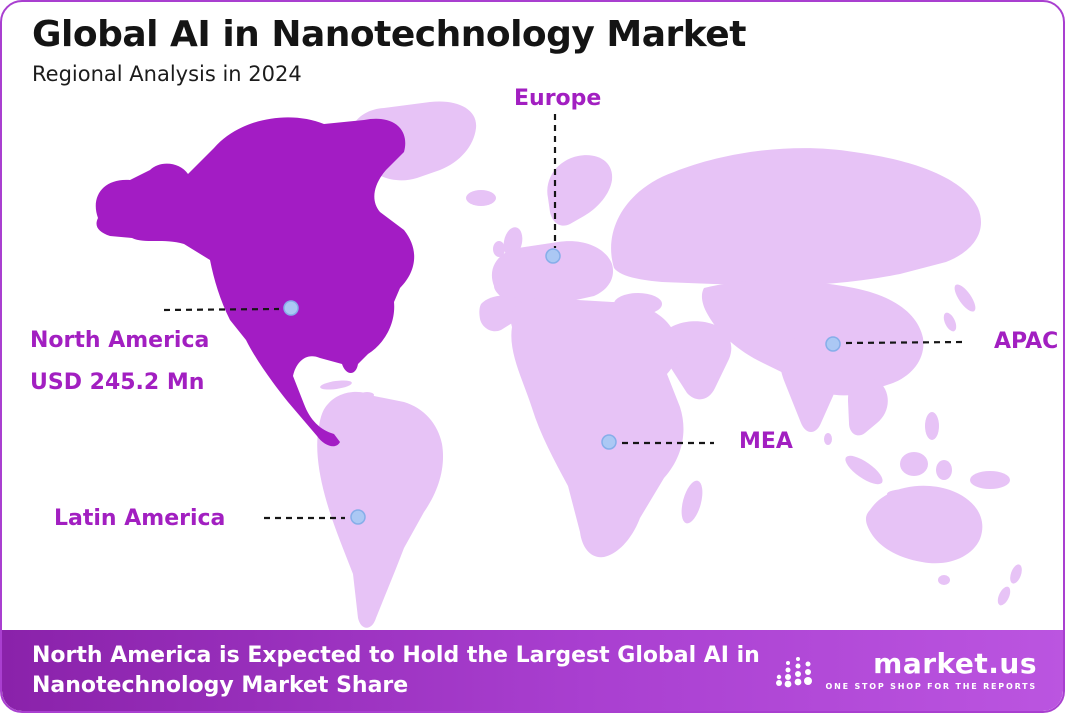 The height and width of the screenshot is (713, 1065). I want to click on arabia-shape, so click(696, 360).